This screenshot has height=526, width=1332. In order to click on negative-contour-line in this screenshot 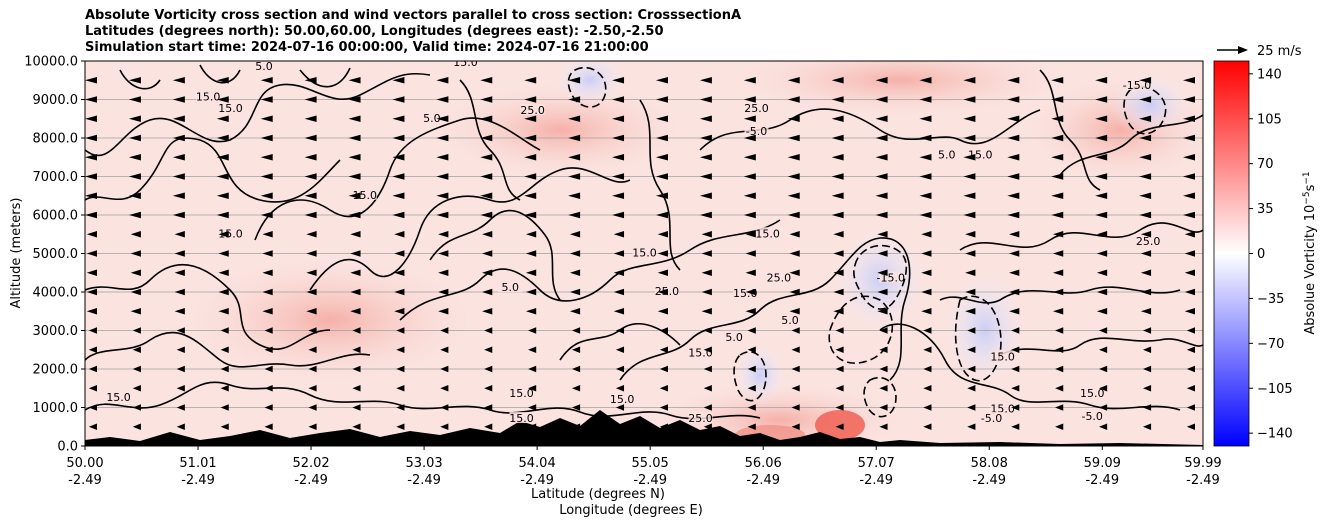, I will do `click(978, 338)`.